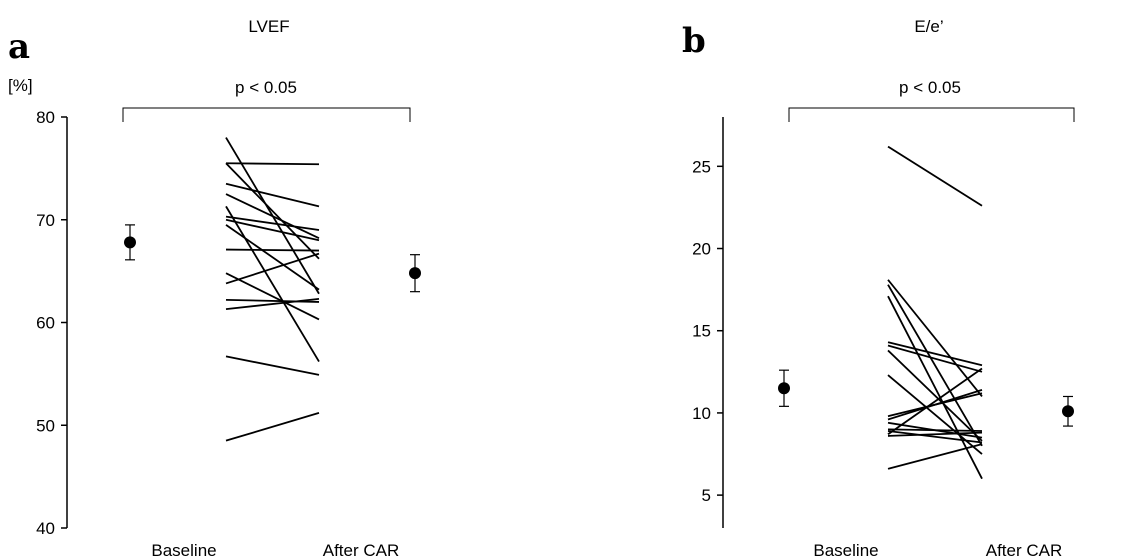 The image size is (1125, 560). What do you see at coordinates (45, 528) in the screenshot?
I see `y-tick-label: 40` at bounding box center [45, 528].